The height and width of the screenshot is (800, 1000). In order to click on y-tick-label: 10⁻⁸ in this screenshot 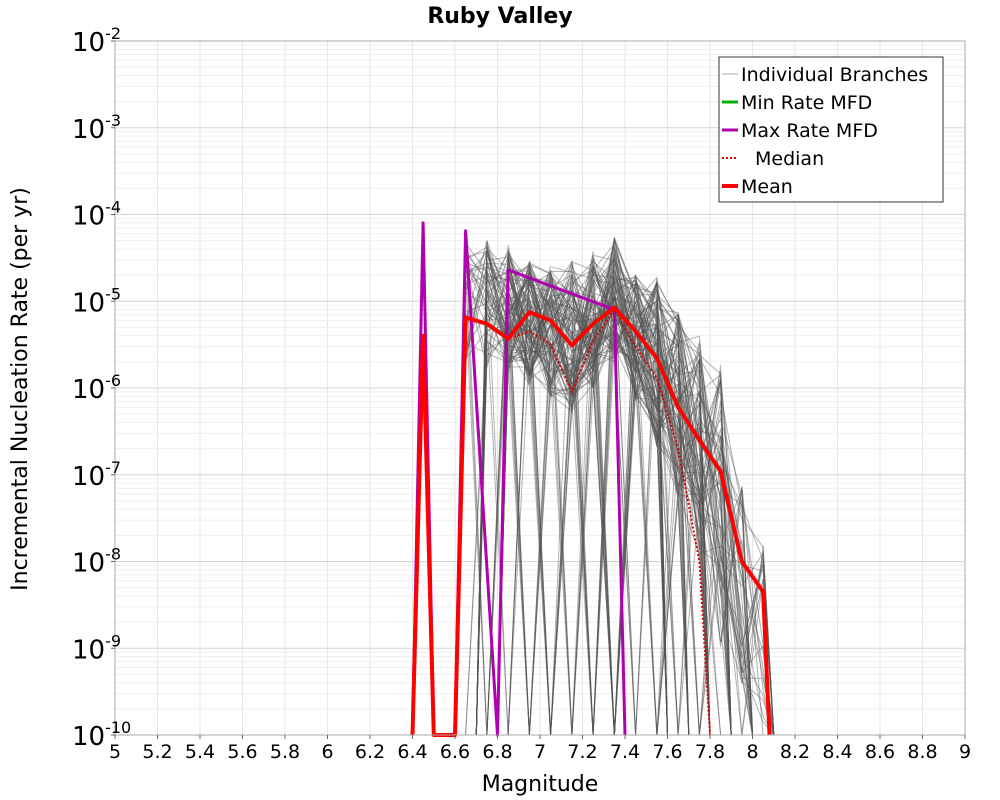, I will do `click(96, 562)`.